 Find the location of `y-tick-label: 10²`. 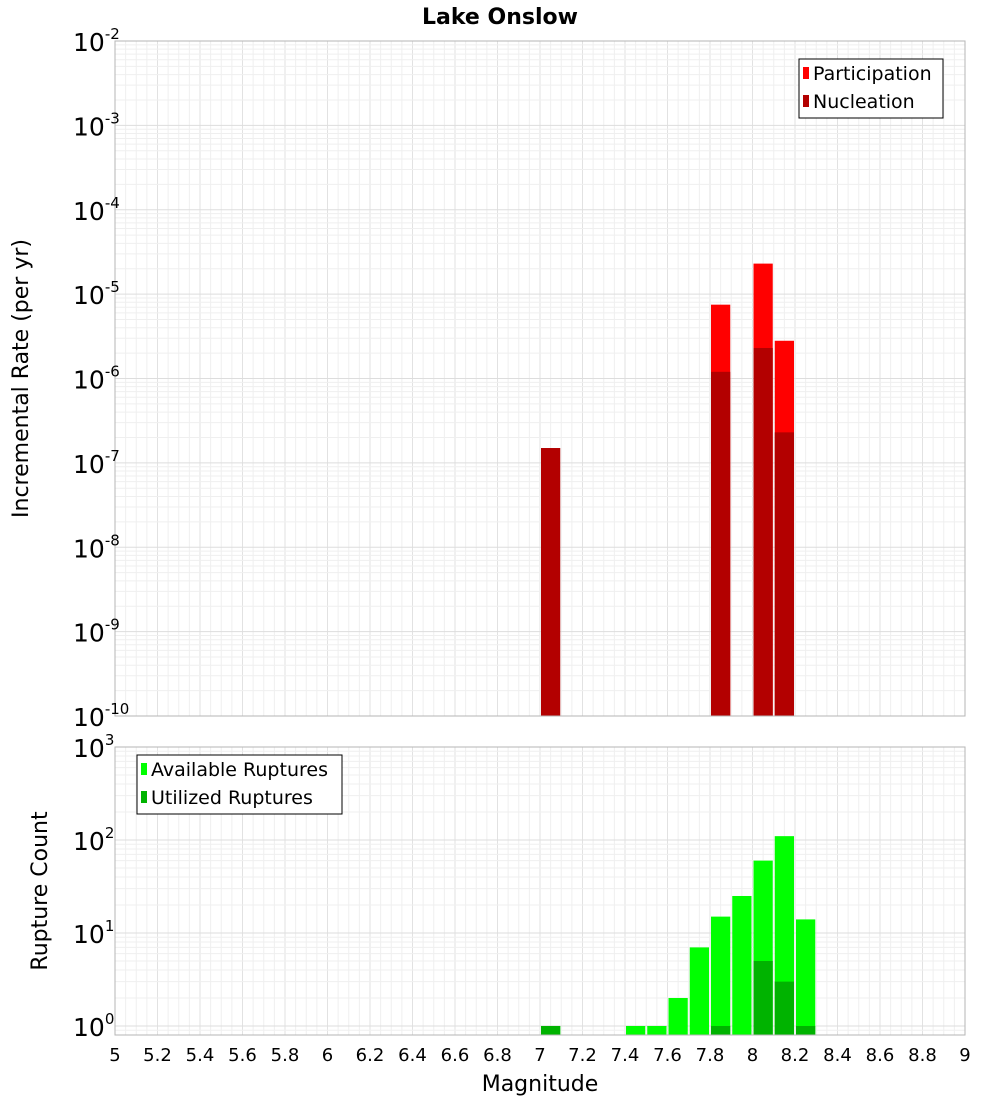

y-tick-label: 10² is located at coordinates (93, 840).